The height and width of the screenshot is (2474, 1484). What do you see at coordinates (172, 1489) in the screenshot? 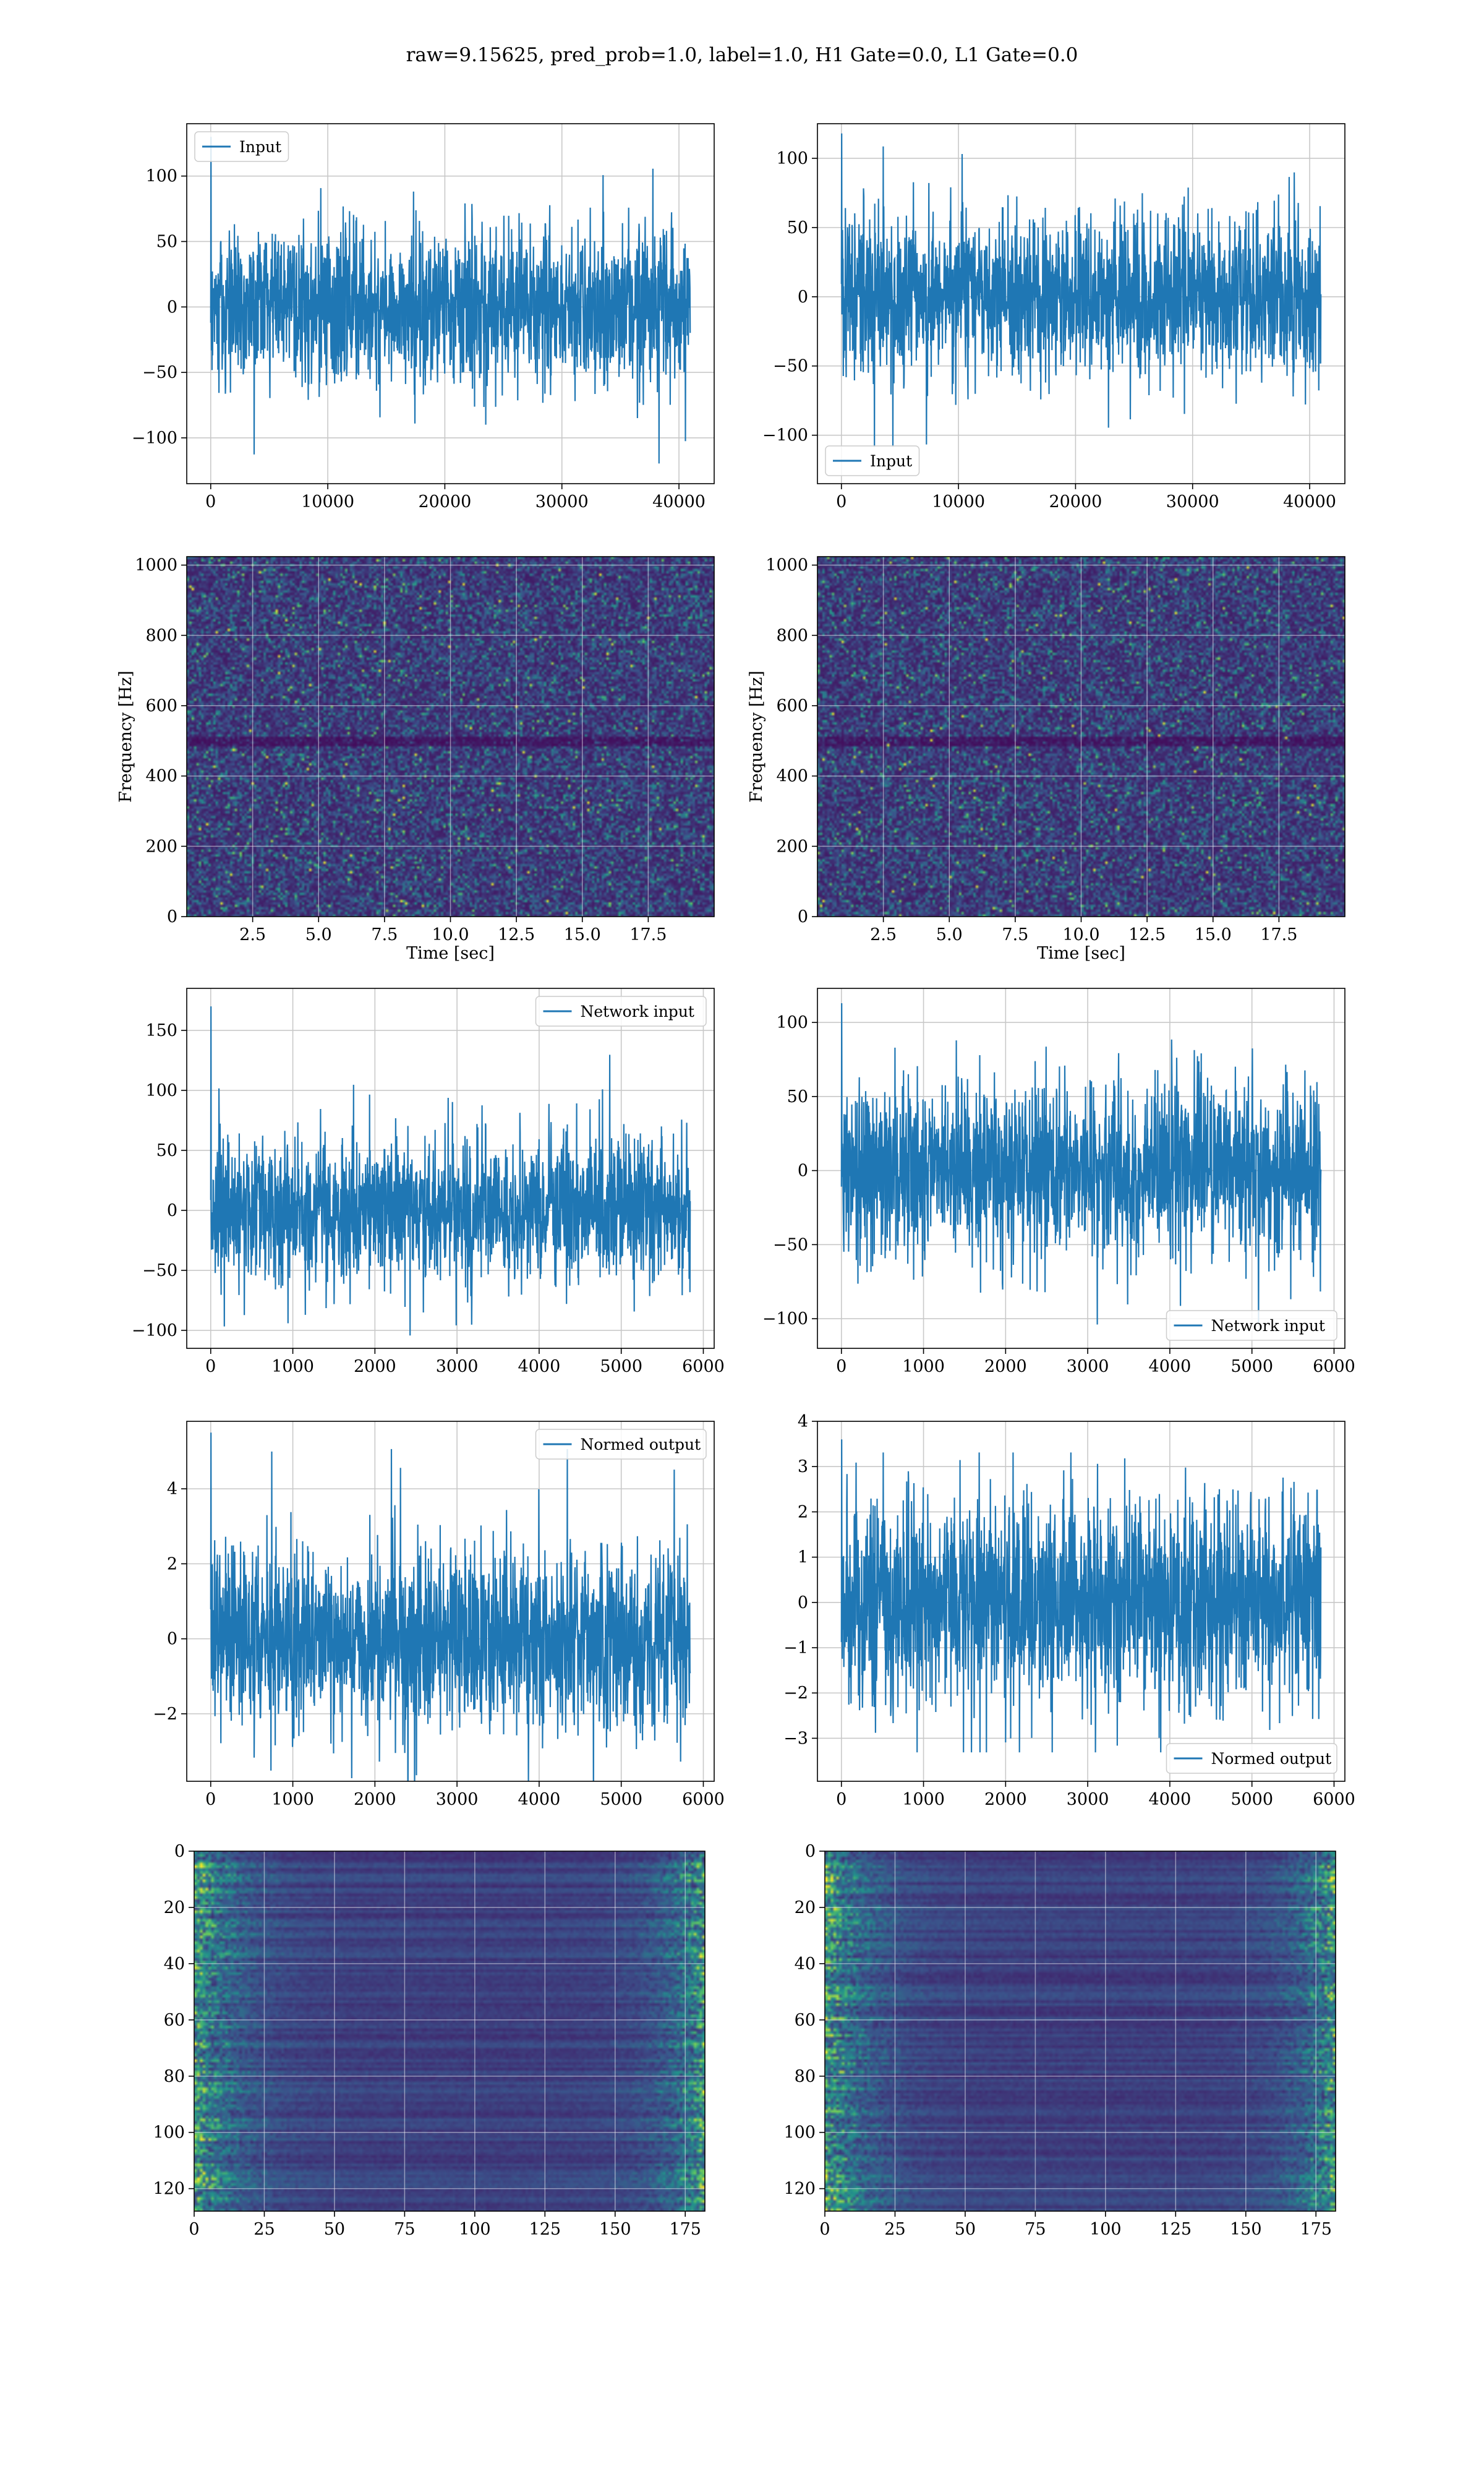
I see `y-tick-label: 4` at bounding box center [172, 1489].